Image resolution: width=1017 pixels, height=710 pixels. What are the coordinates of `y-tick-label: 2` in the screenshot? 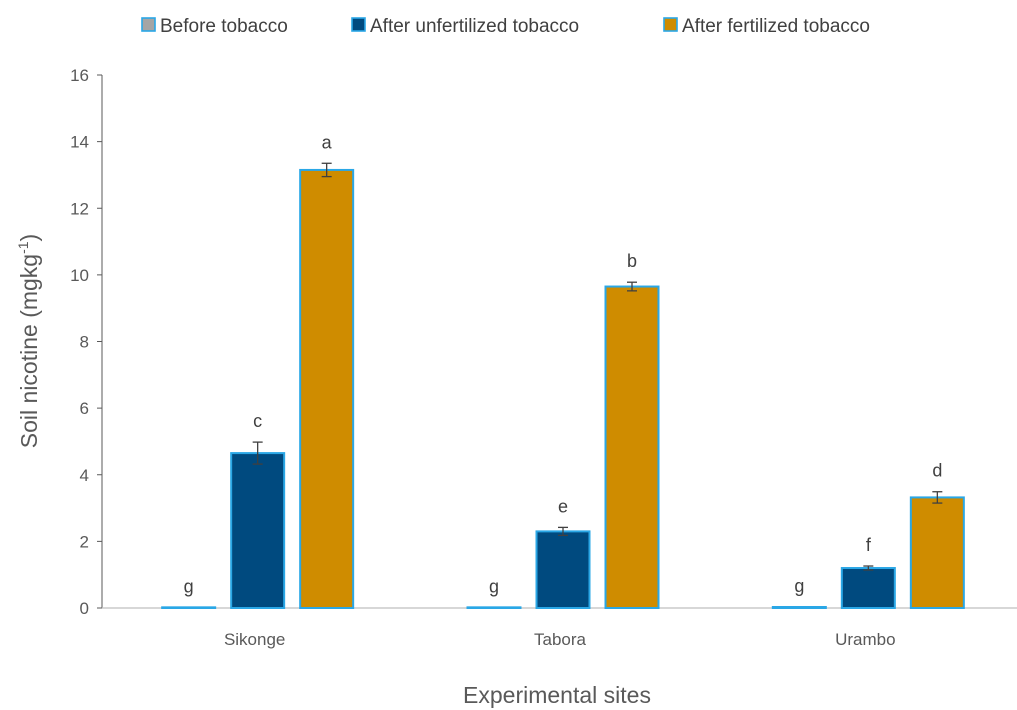 It's located at (84, 541).